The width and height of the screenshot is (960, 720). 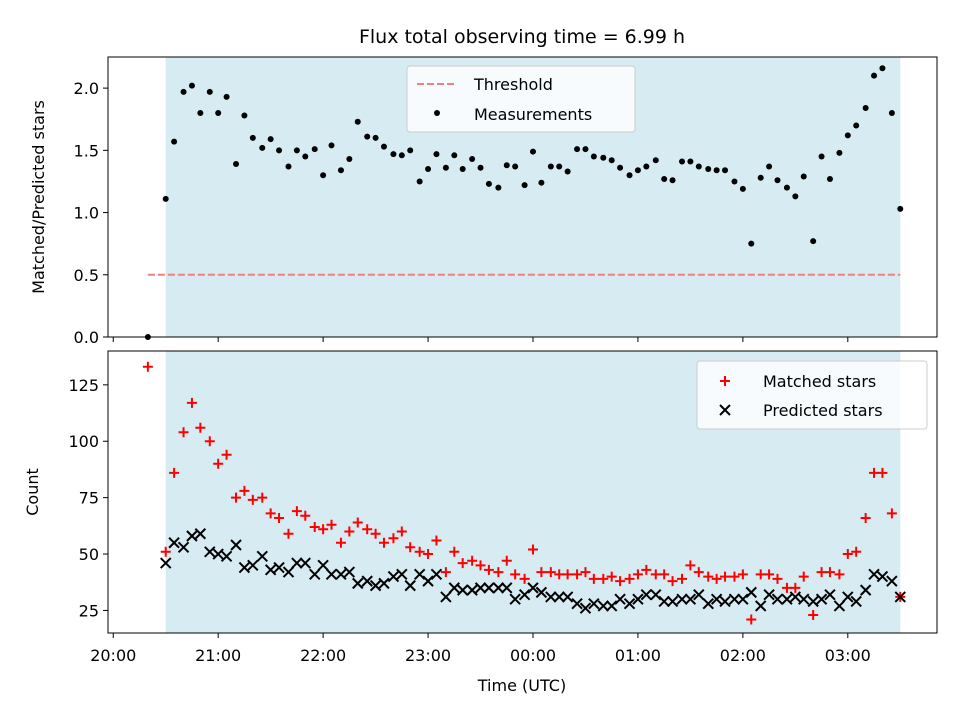 What do you see at coordinates (218, 655) in the screenshot?
I see `x-tick-label: 21:00` at bounding box center [218, 655].